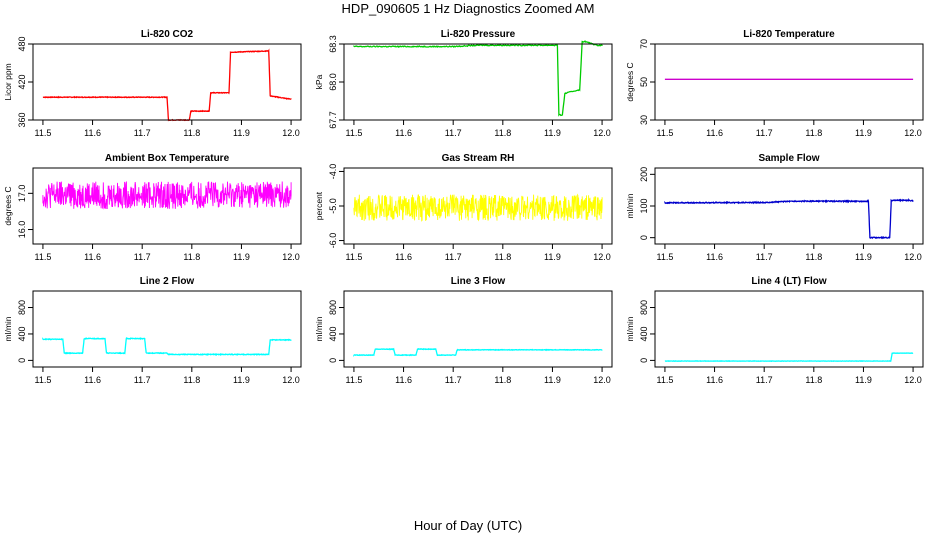 The width and height of the screenshot is (936, 540). Describe the element at coordinates (478, 34) in the screenshot. I see `panel-title: Li-820 Pressure` at that location.